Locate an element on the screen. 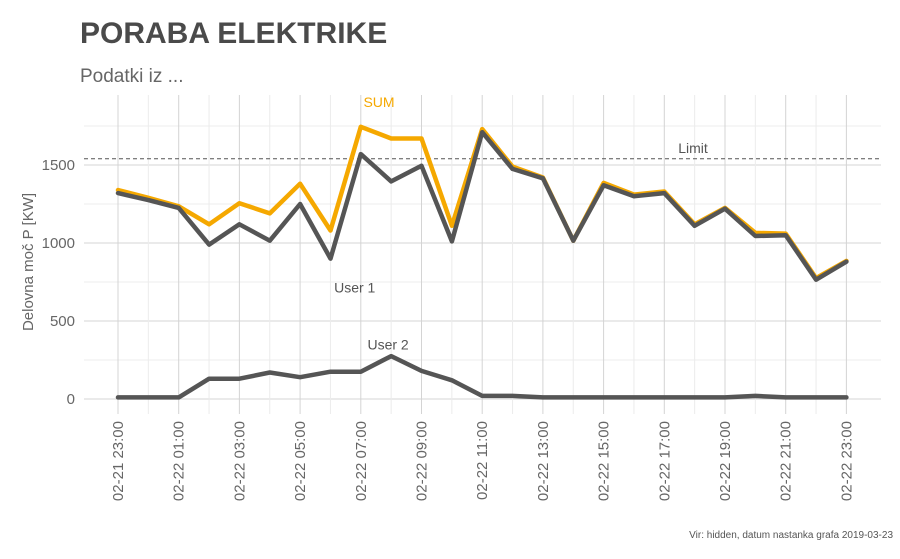  series-annotations: SUM User 1 User 2 is located at coordinates (371, 223).